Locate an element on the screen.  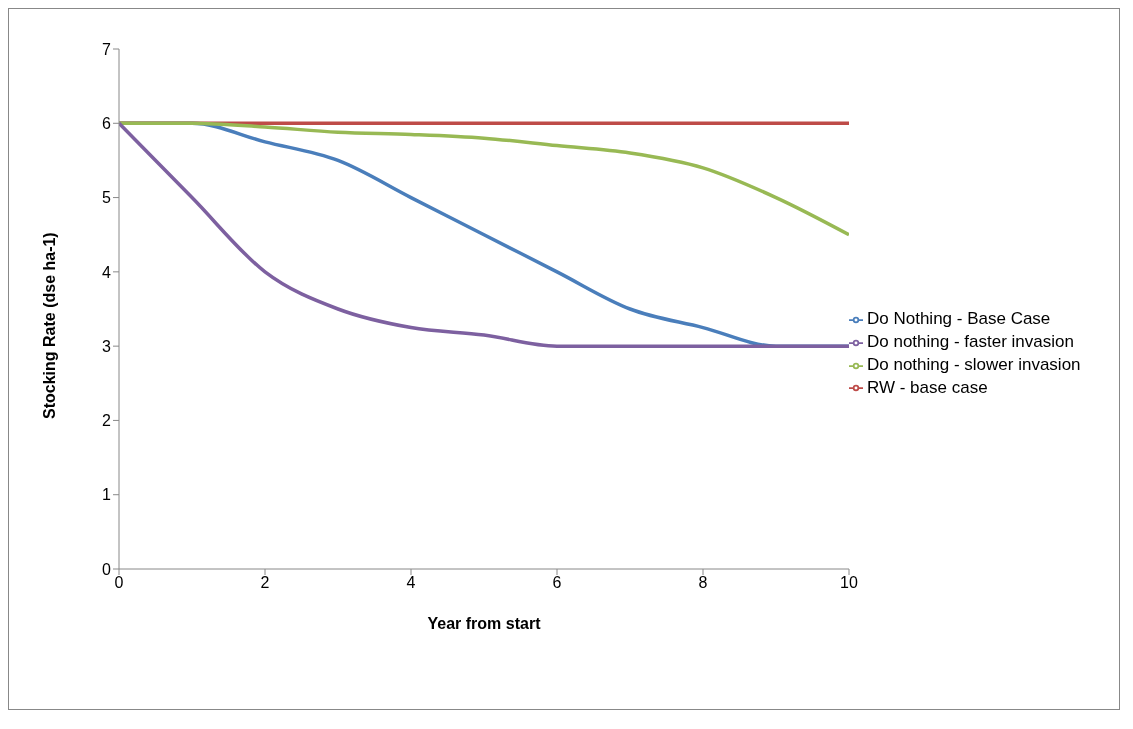
legend-label: Do Nothing - Base Case is located at coordinates (959, 319).